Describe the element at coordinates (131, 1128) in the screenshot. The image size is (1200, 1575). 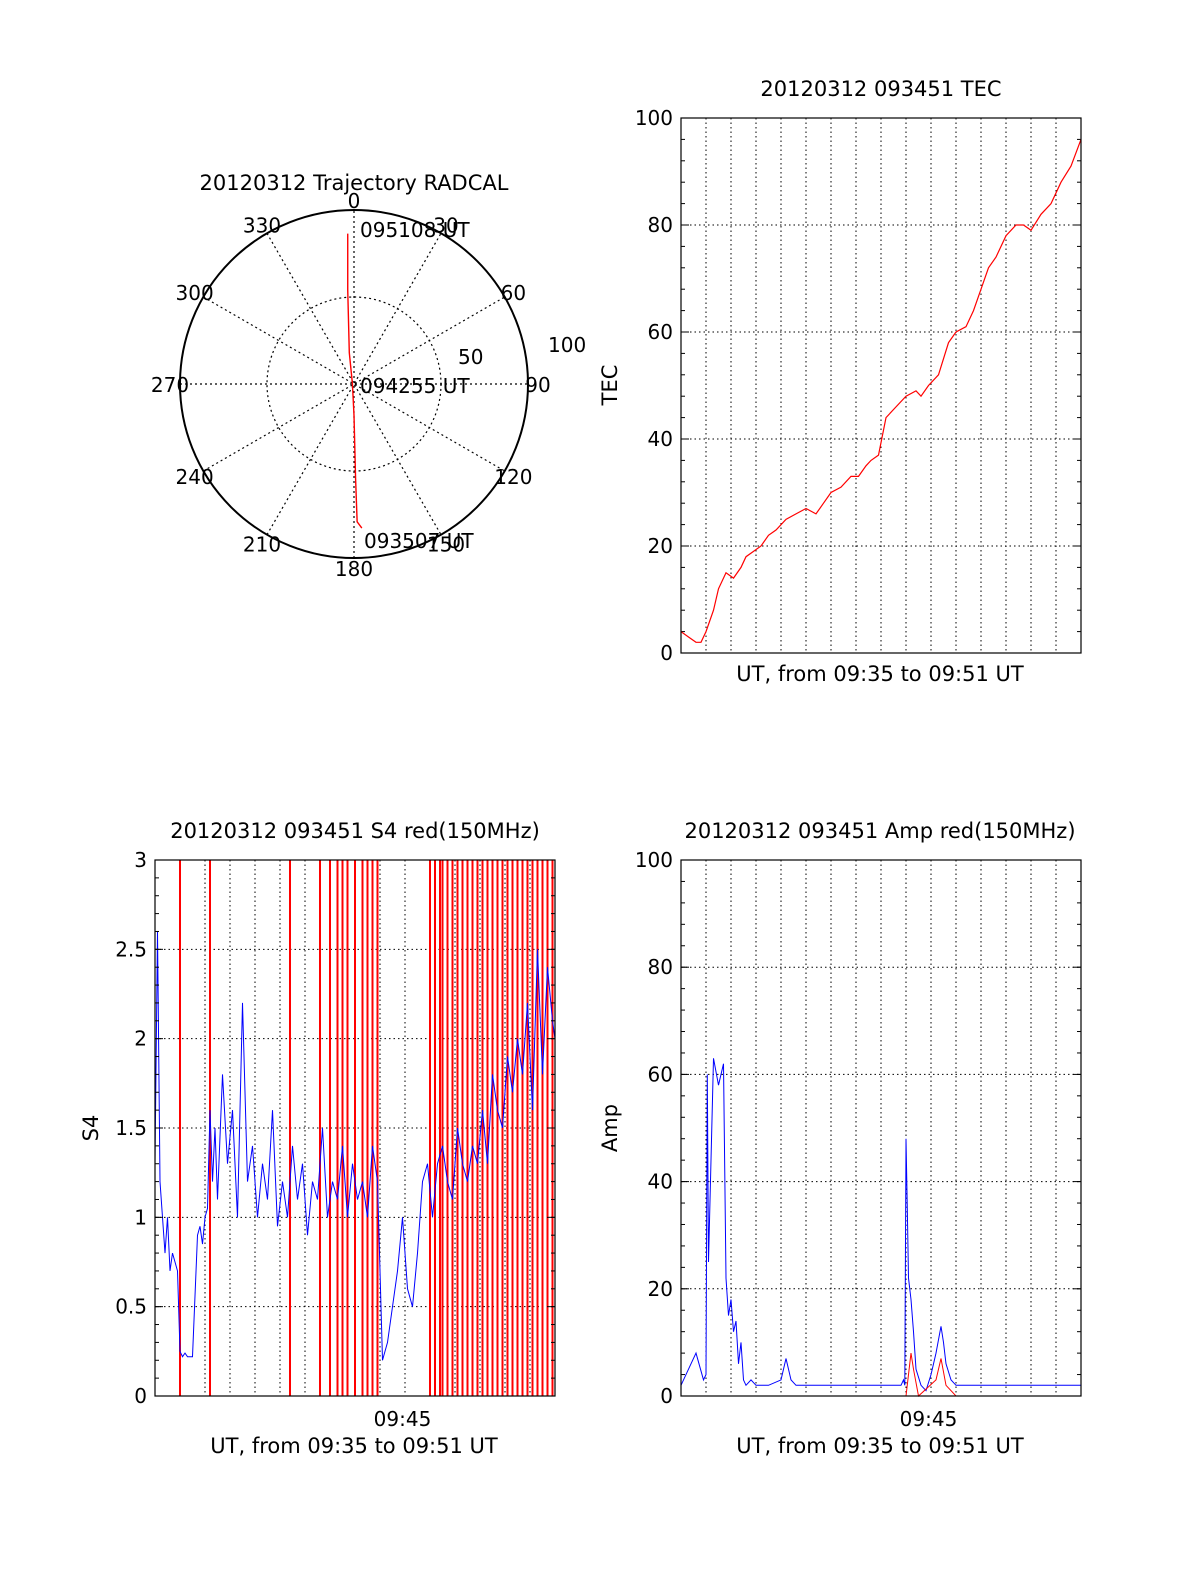
I see `s4-ytick-label: 1.5` at that location.